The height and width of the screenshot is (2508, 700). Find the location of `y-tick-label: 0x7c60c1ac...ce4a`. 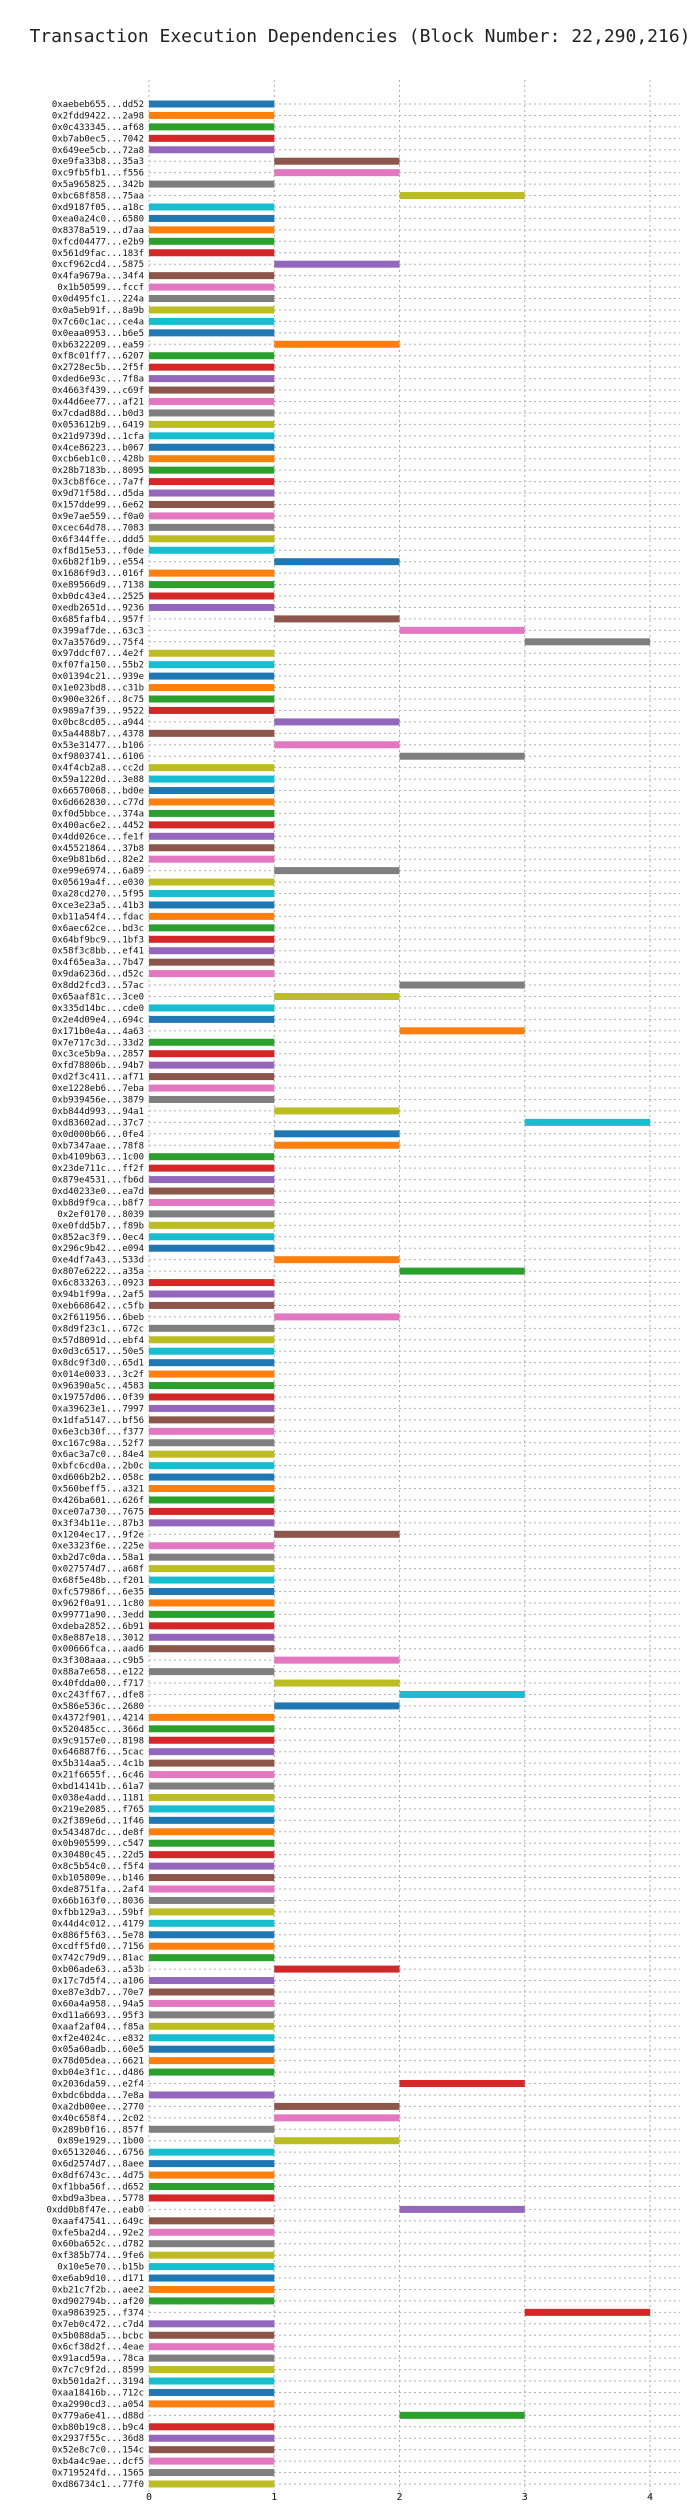

y-tick-label: 0x7c60c1ac...ce4a is located at coordinates (98, 322).